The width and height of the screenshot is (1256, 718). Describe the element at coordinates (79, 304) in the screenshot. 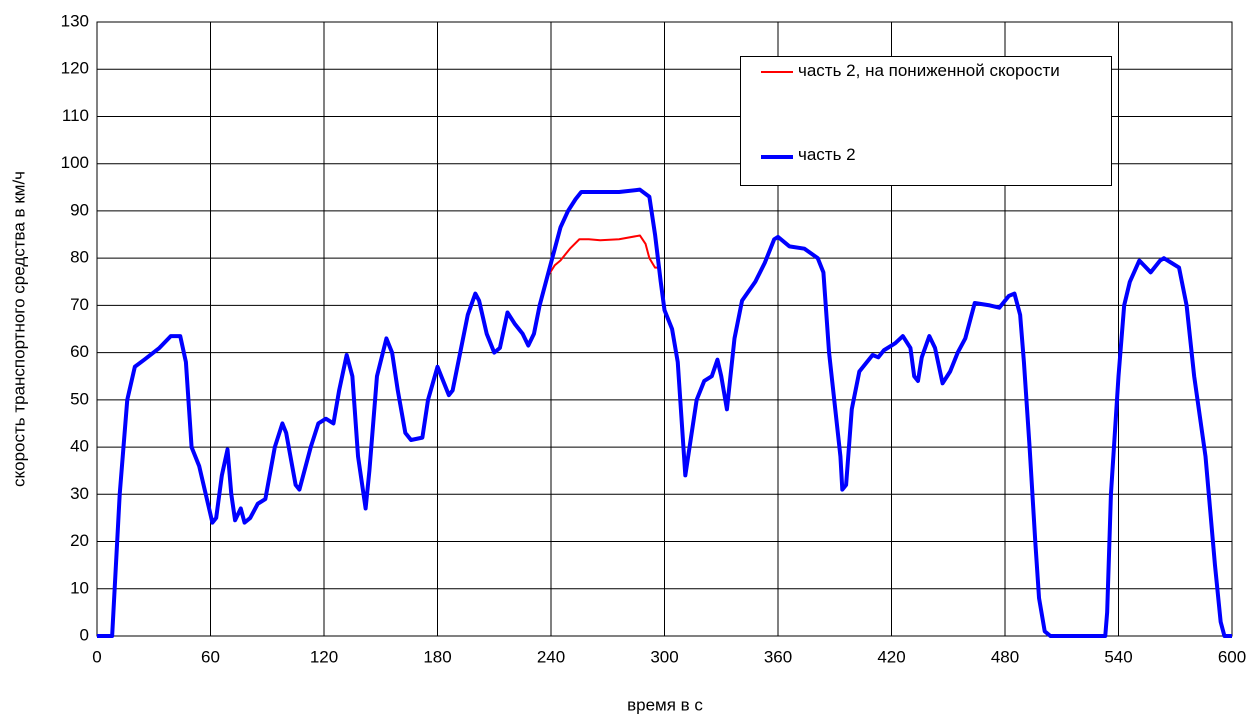

I see `y-tick-label: 70` at that location.